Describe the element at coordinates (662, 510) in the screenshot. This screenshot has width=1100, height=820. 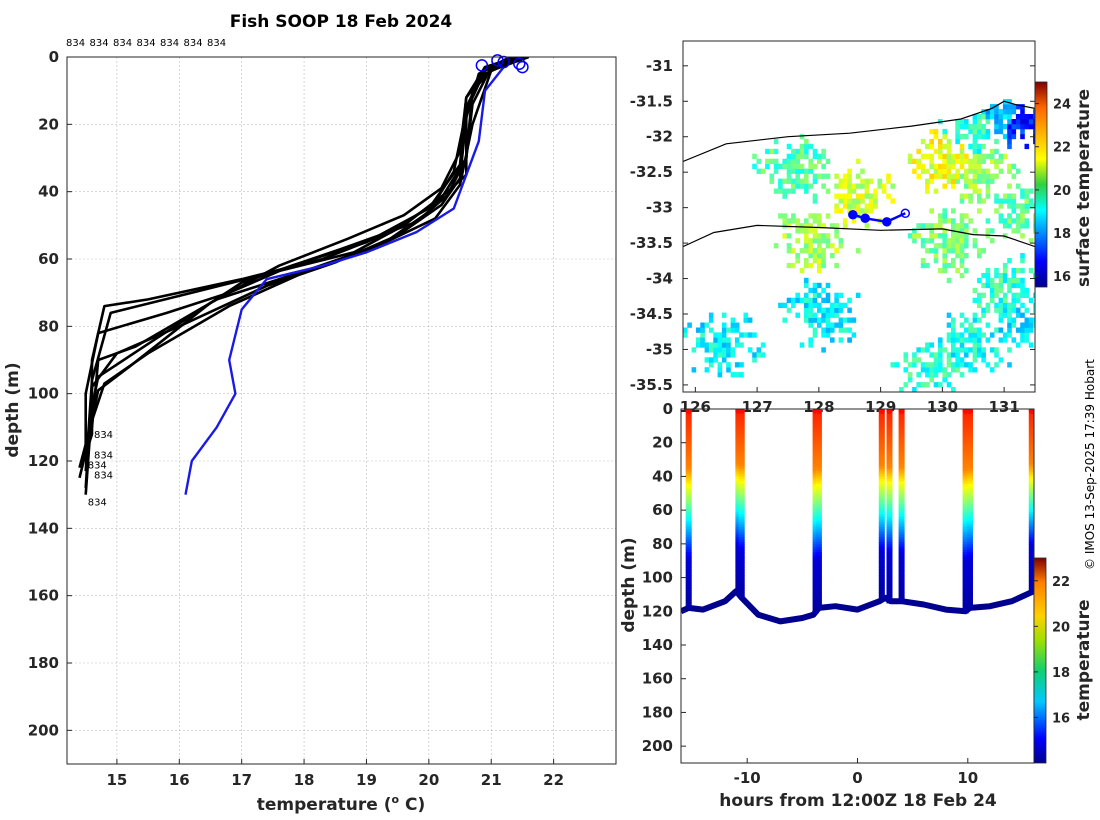
I see `section-y-tick-label: 60` at that location.